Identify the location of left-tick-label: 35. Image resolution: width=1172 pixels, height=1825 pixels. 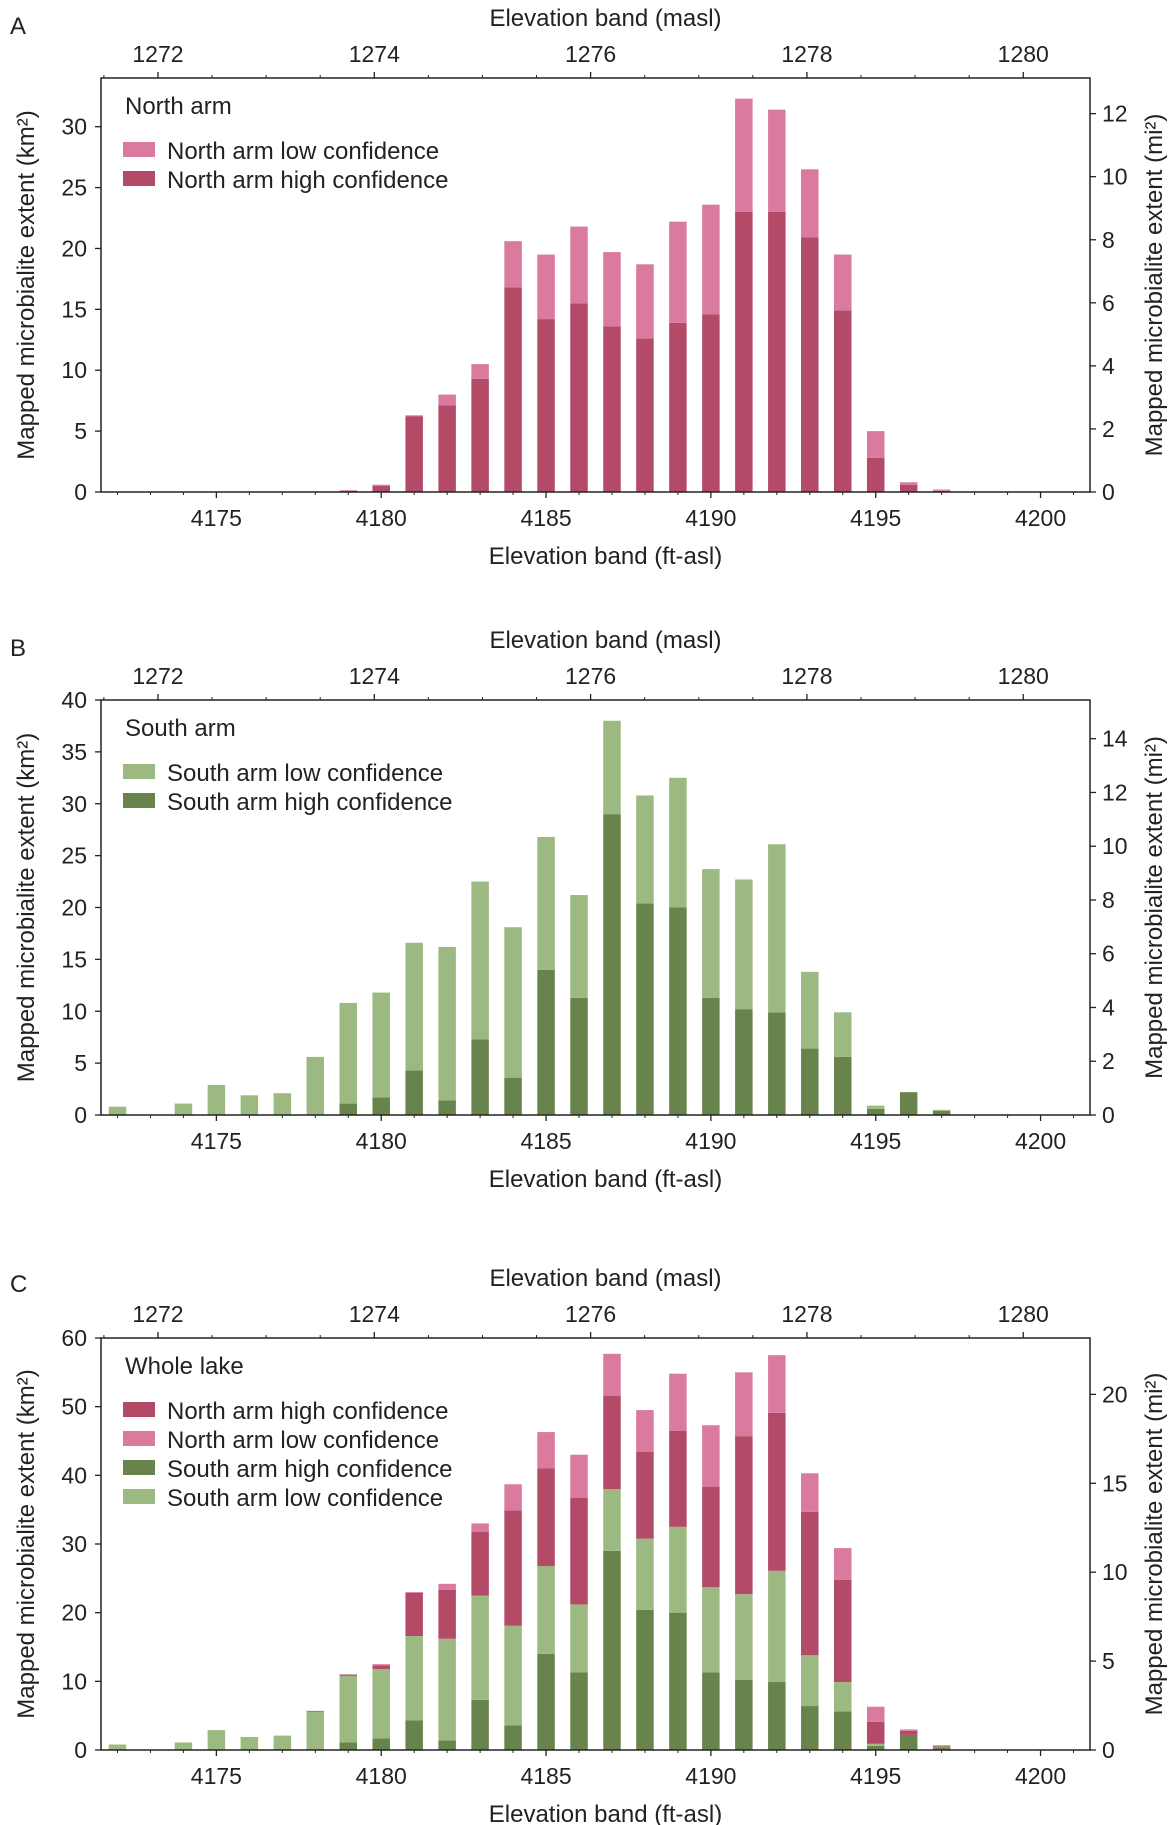
(74, 752).